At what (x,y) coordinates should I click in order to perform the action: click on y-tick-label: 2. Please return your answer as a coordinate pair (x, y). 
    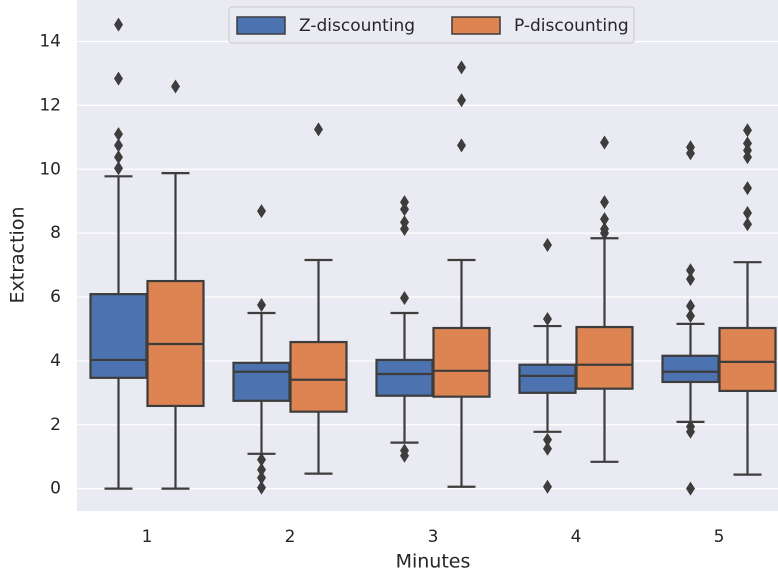
    Looking at the image, I should click on (55, 425).